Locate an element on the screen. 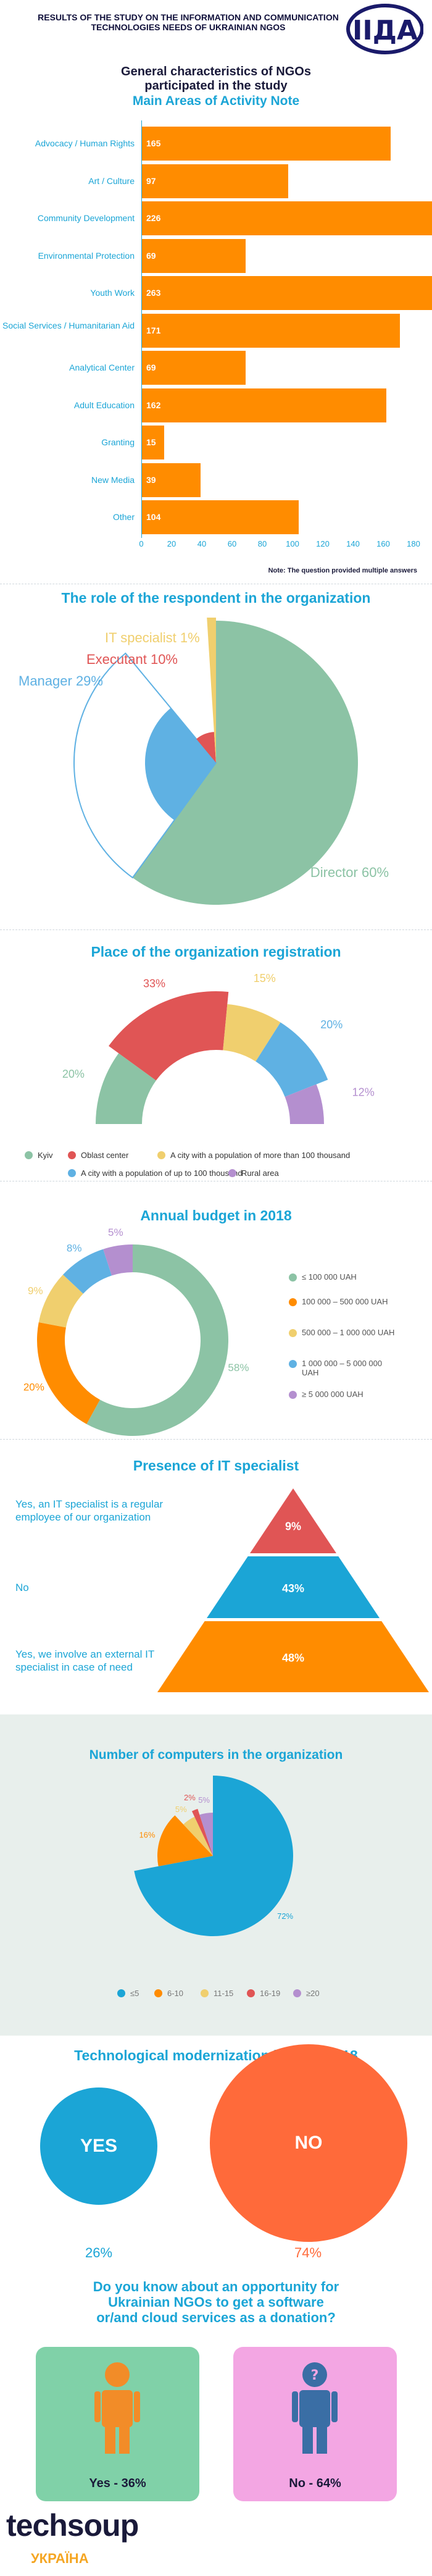 This screenshot has height=2576, width=432. budget-value-label: 58% is located at coordinates (238, 1368).